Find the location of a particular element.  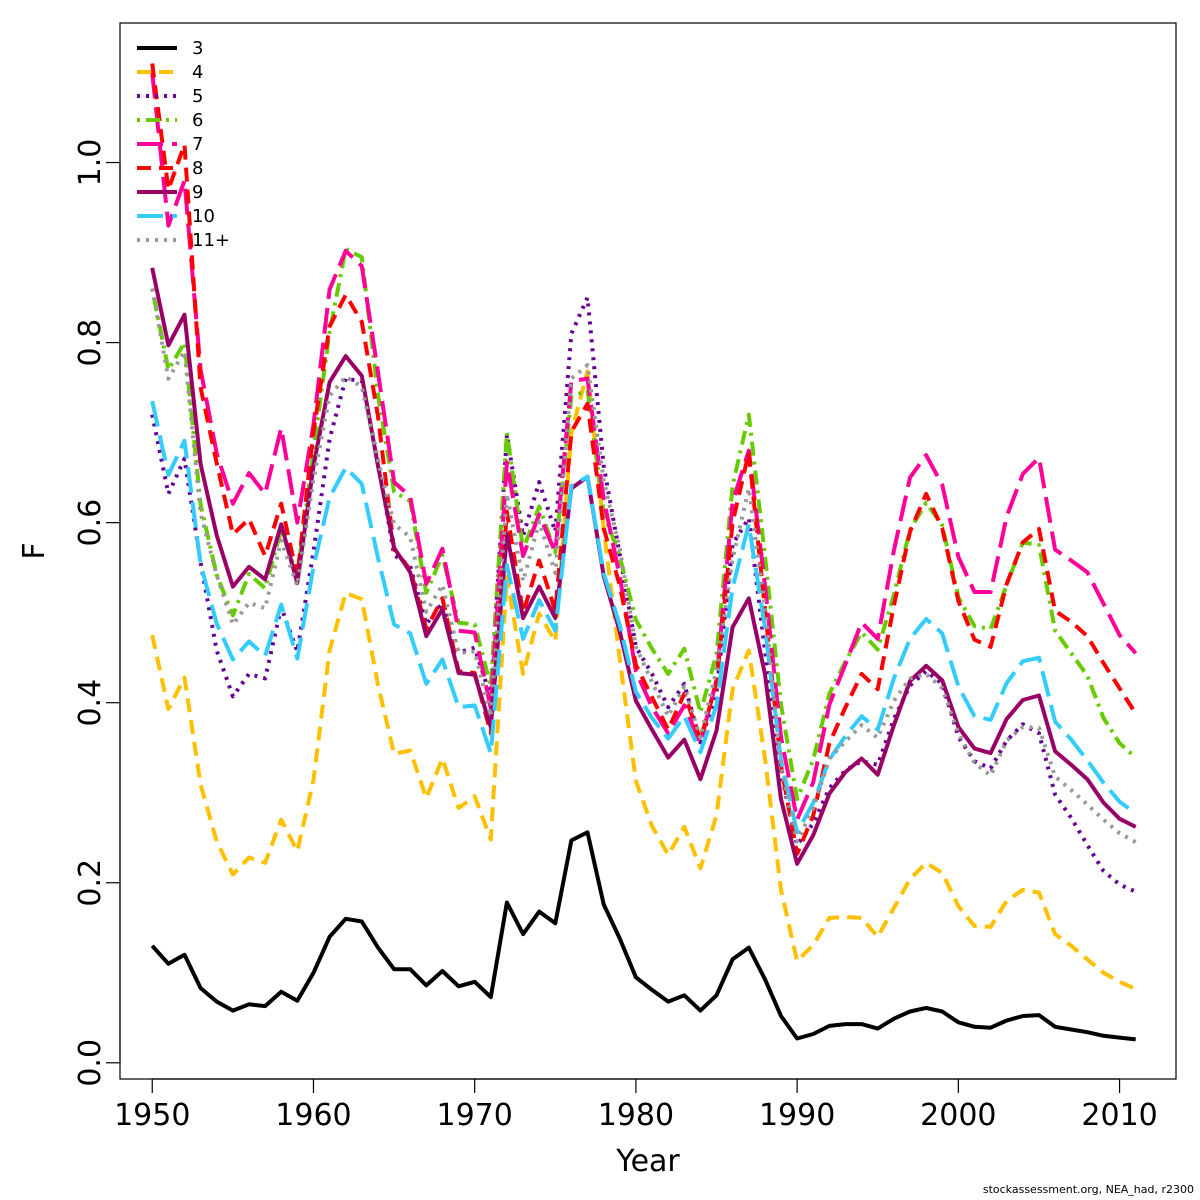

y-axis: 0.0 0.2 0.4 0.6 0.8 1.0 is located at coordinates (97, 613).